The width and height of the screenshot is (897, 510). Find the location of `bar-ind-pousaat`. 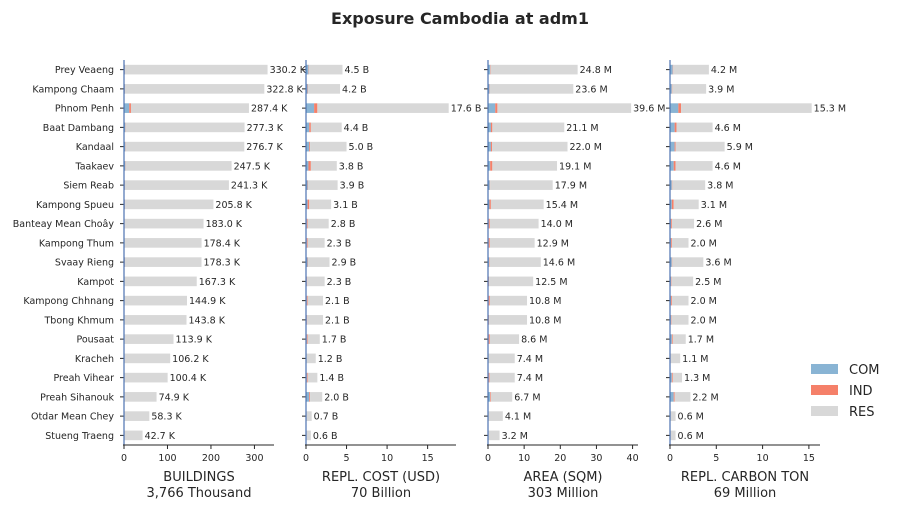

bar-ind-pousaat is located at coordinates (672, 339).